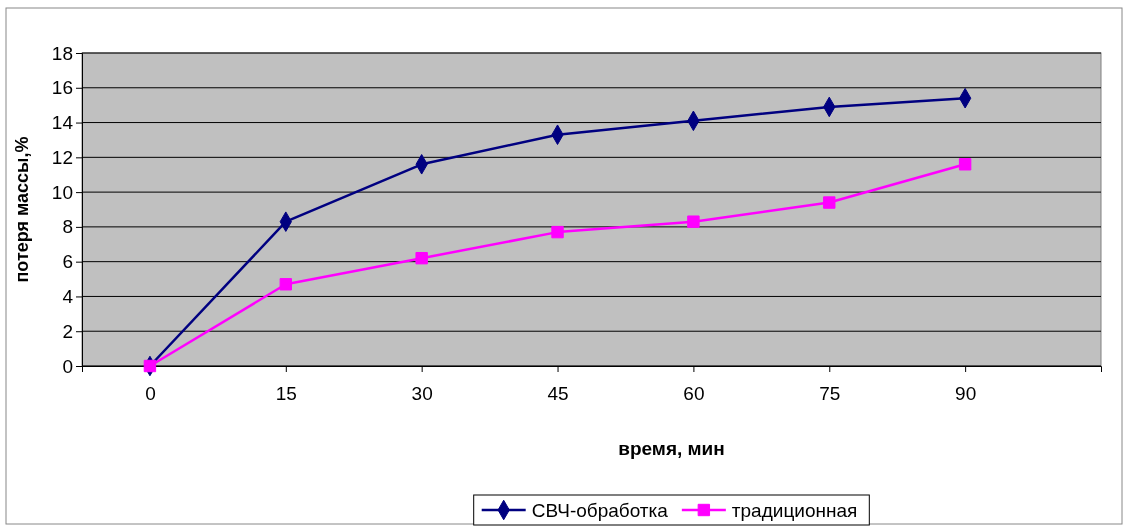  I want to click on x-tick-label: 45, so click(558, 393).